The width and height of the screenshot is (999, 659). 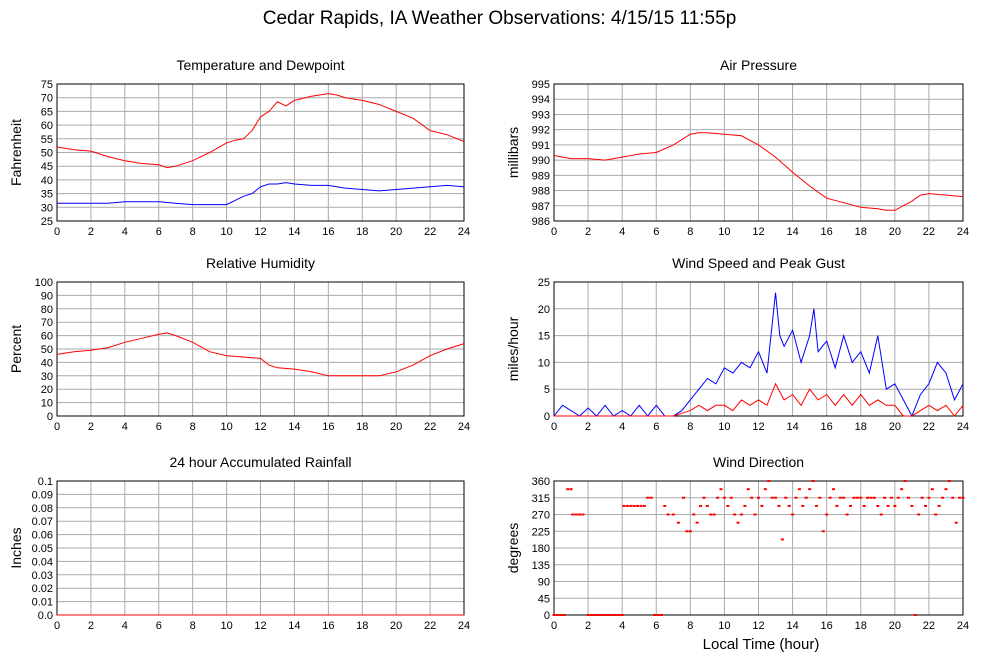 I want to click on y-tick-label: 990, so click(x=541, y=161).